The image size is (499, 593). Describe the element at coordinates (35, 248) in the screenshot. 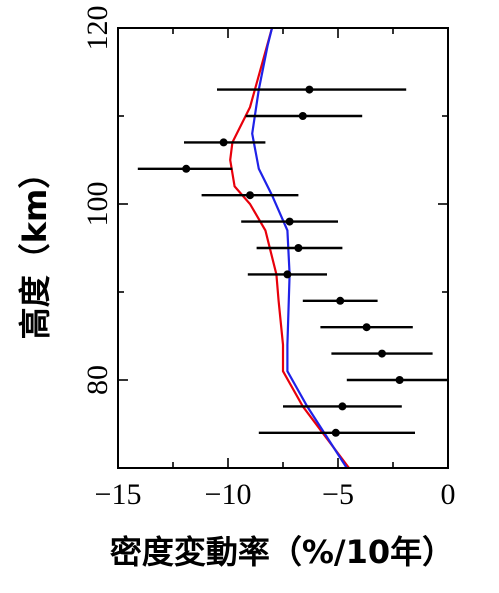

I see `y-axis-label: 高度（km）` at that location.